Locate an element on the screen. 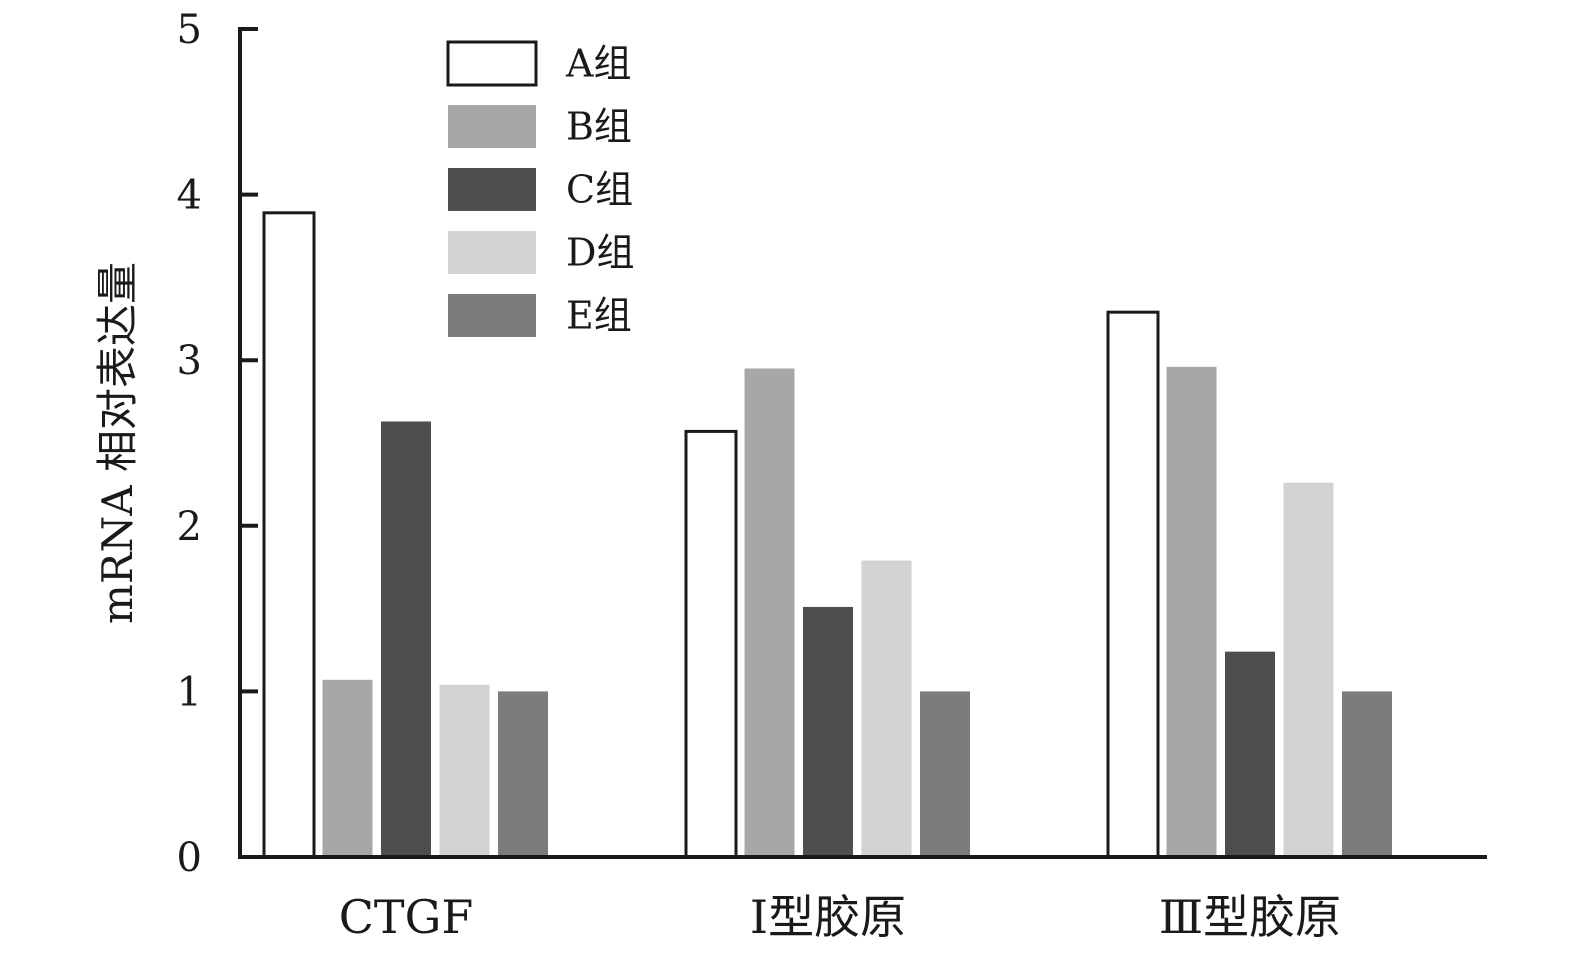  y-tick-label: 1 is located at coordinates (189, 692).